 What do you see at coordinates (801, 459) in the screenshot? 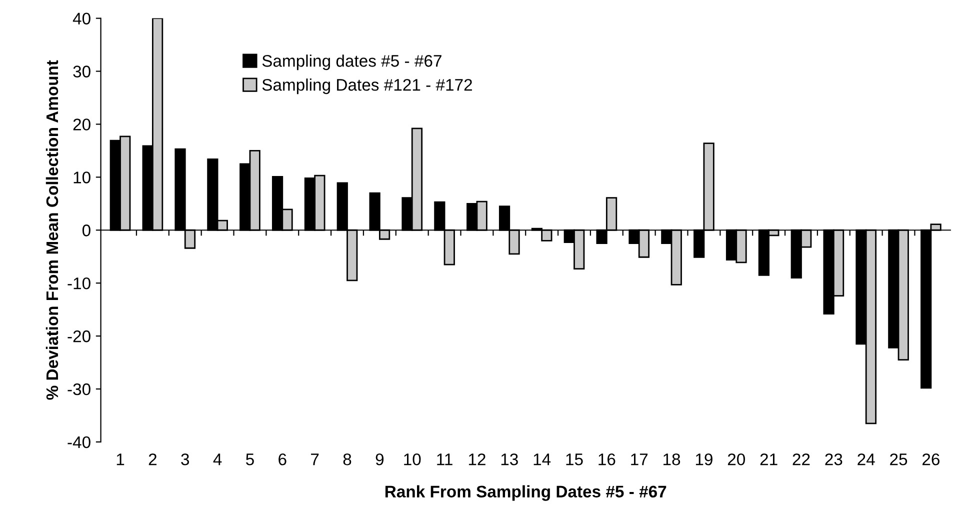
I see `x-tick-label: 22` at bounding box center [801, 459].